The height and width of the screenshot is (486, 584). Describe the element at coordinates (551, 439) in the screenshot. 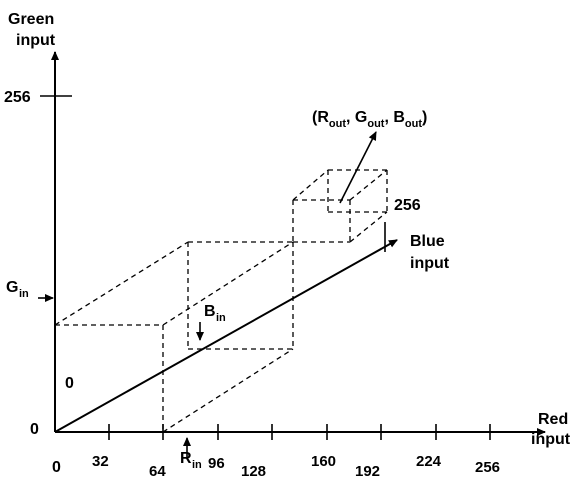

I see `red-axis-label-line2: input` at that location.